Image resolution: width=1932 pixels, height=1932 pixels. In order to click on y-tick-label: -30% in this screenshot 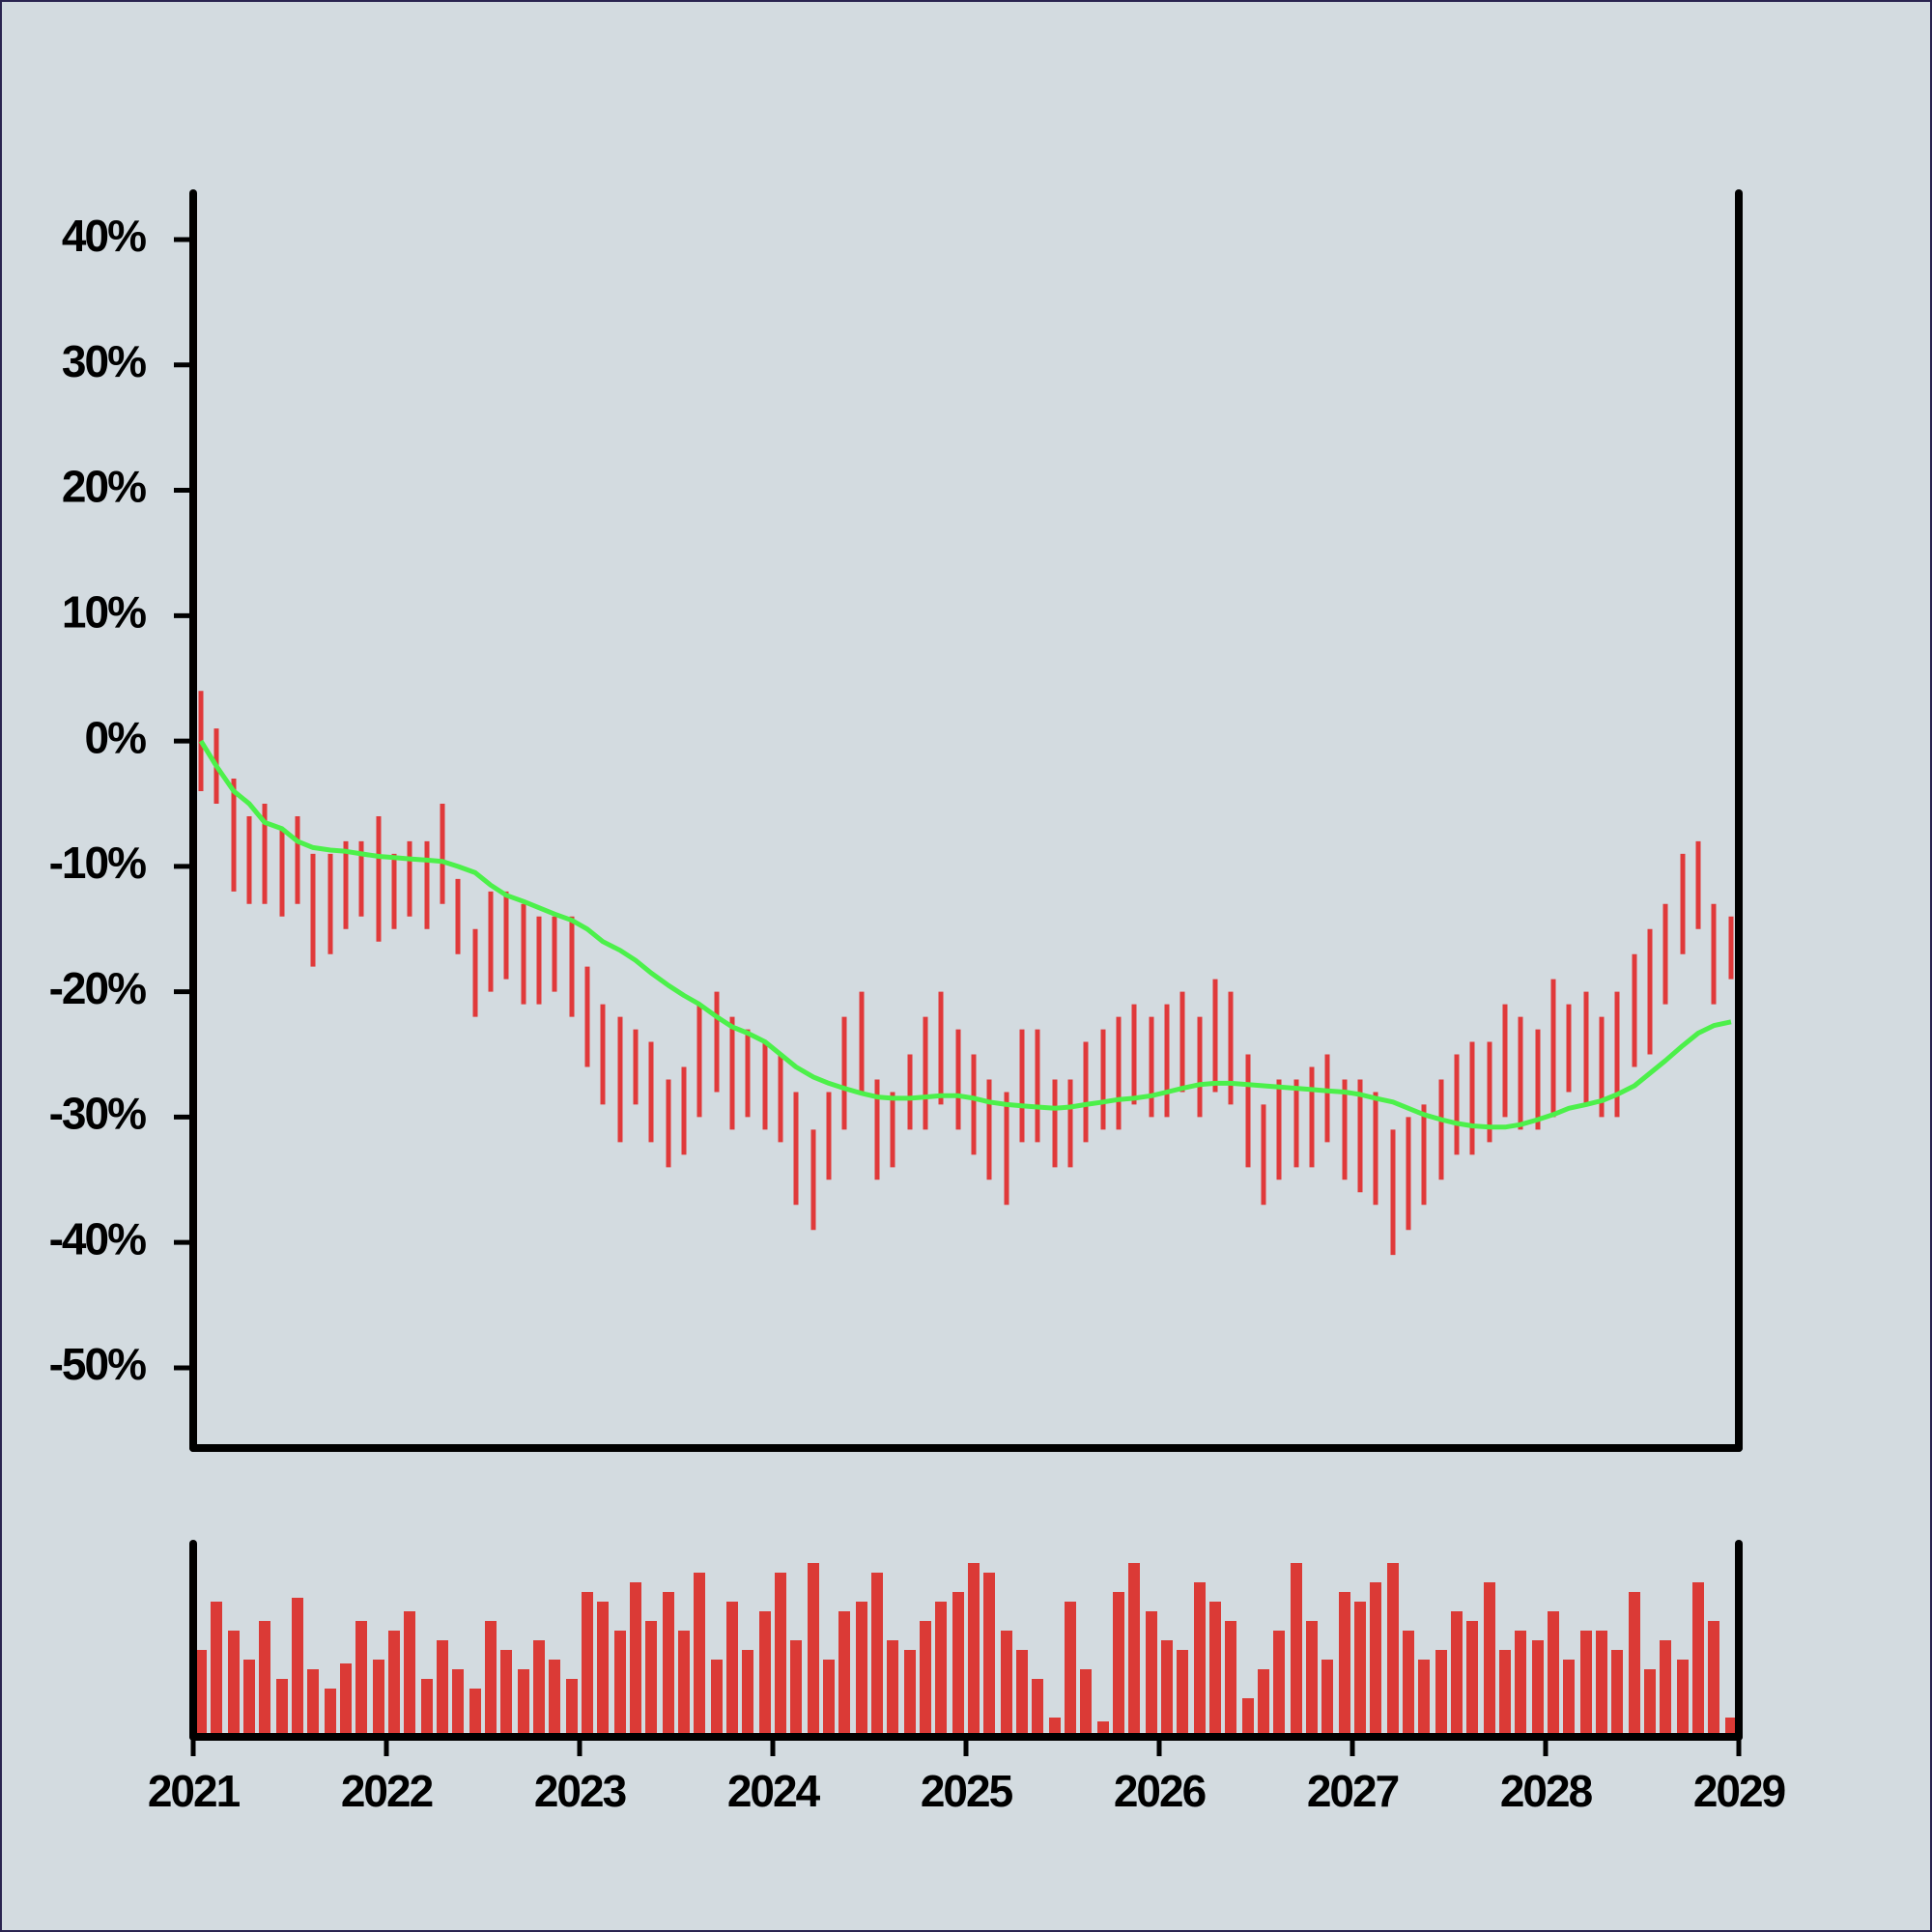, I will do `click(97, 1114)`.